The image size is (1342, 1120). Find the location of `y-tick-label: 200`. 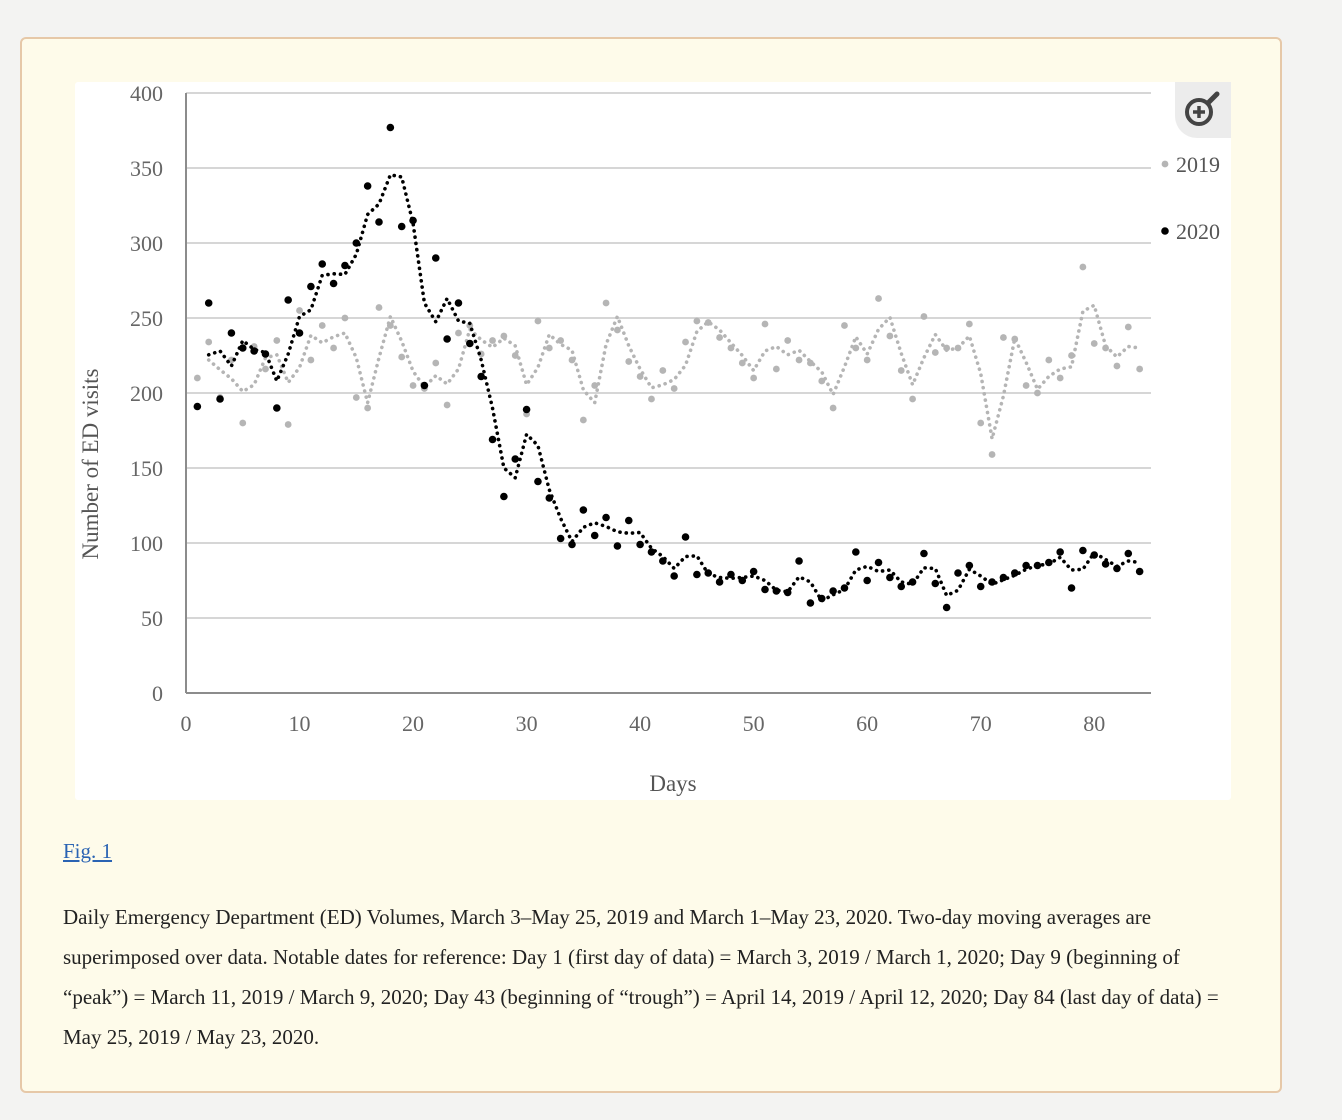

y-tick-label: 200 is located at coordinates (146, 393).